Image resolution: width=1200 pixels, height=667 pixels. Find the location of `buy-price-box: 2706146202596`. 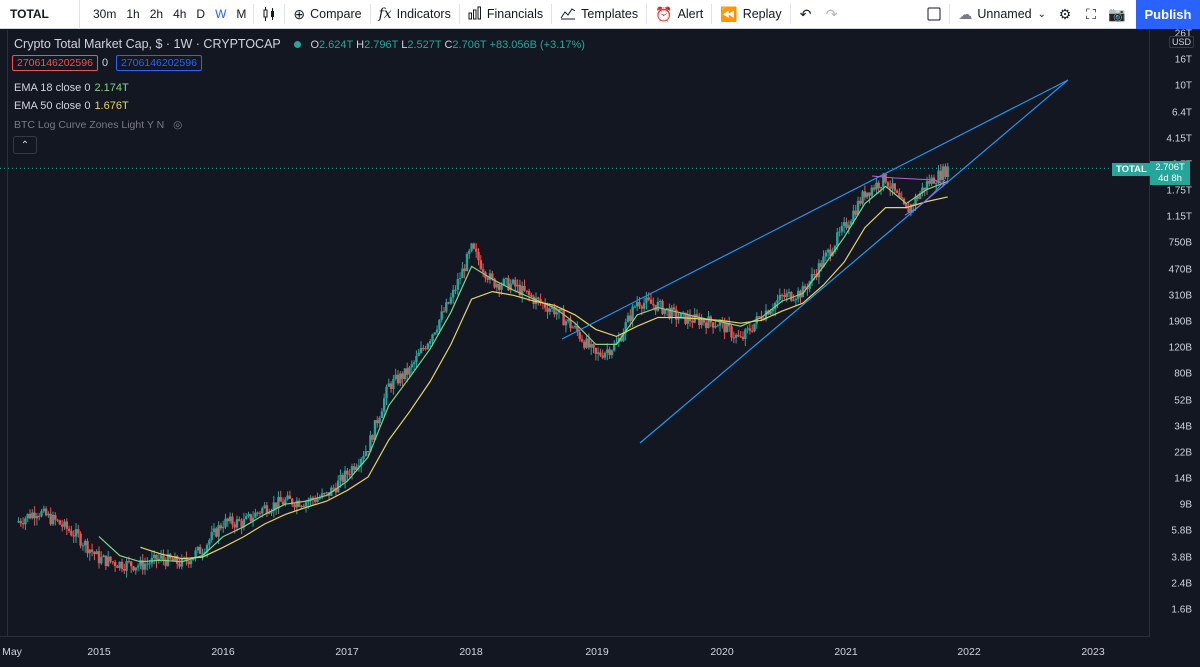

buy-price-box: 2706146202596 is located at coordinates (159, 63).